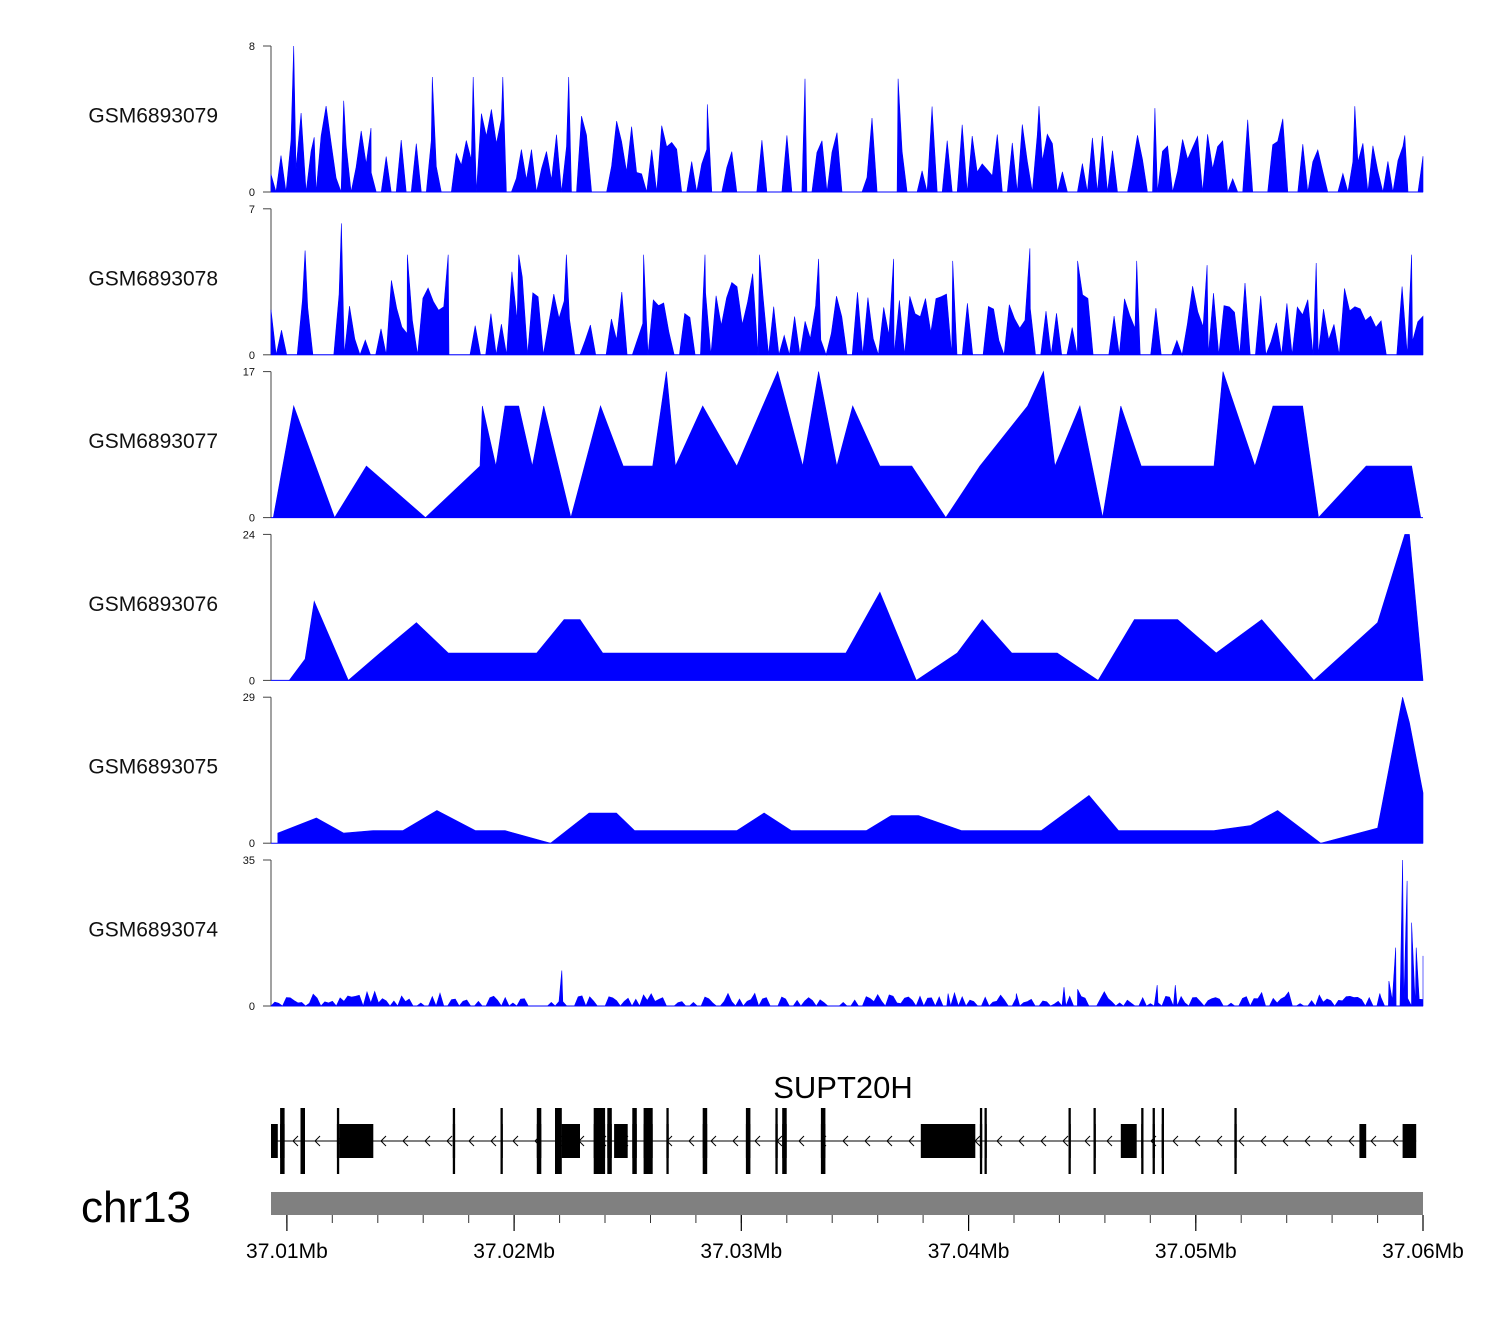 The width and height of the screenshot is (1500, 1320). What do you see at coordinates (741, 1251) in the screenshot?
I see `x-tick-label-2: 37.03Mb` at bounding box center [741, 1251].